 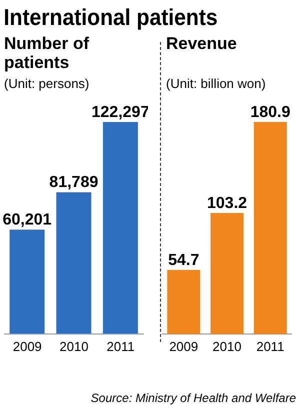 I want to click on chart-title: Number of patients, so click(x=47, y=54).